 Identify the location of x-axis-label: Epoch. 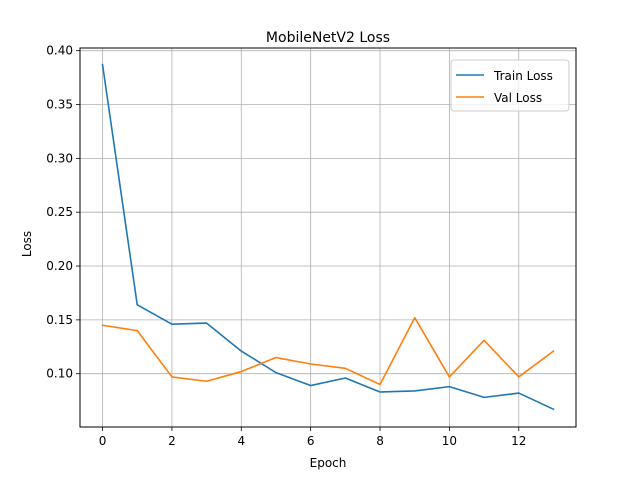
(328, 463).